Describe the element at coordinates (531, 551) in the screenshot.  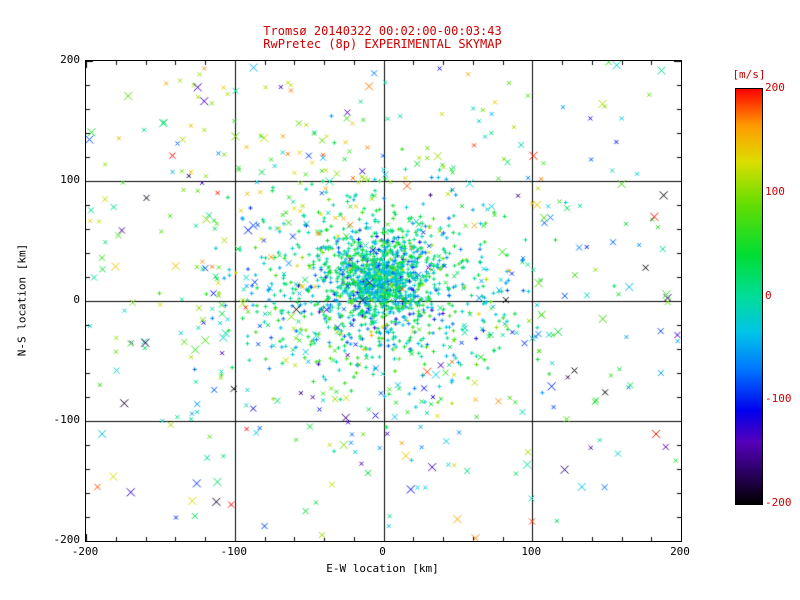
I see `x-tick-label: 100` at that location.